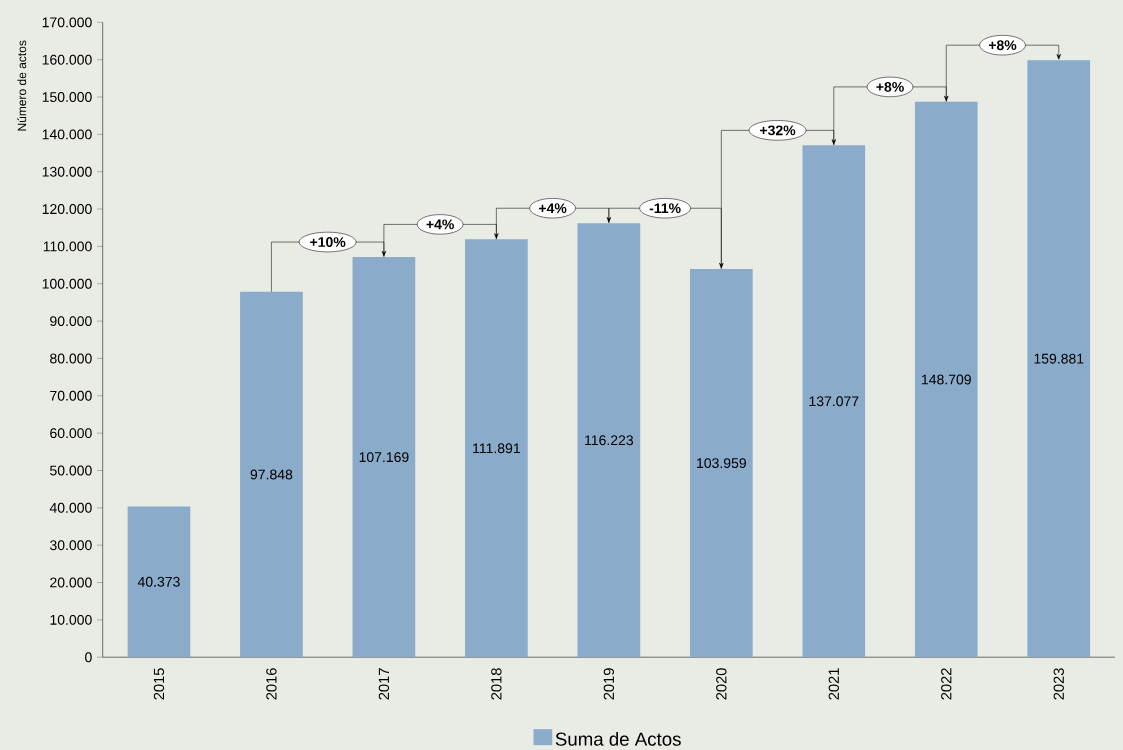 The width and height of the screenshot is (1123, 750). What do you see at coordinates (618, 738) in the screenshot?
I see `legend-label: Suma de Actos` at bounding box center [618, 738].